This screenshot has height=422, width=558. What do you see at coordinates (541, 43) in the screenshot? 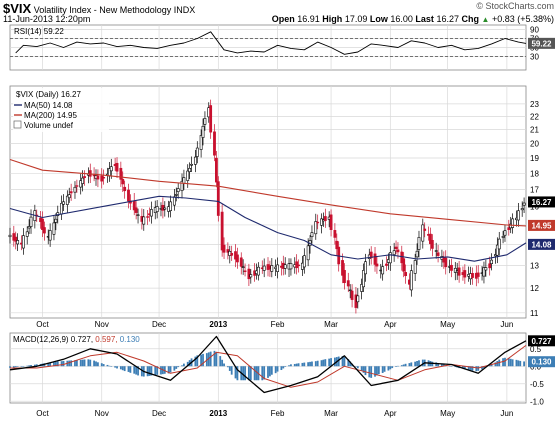
I see `rsi-last-tag-bg` at bounding box center [541, 43].